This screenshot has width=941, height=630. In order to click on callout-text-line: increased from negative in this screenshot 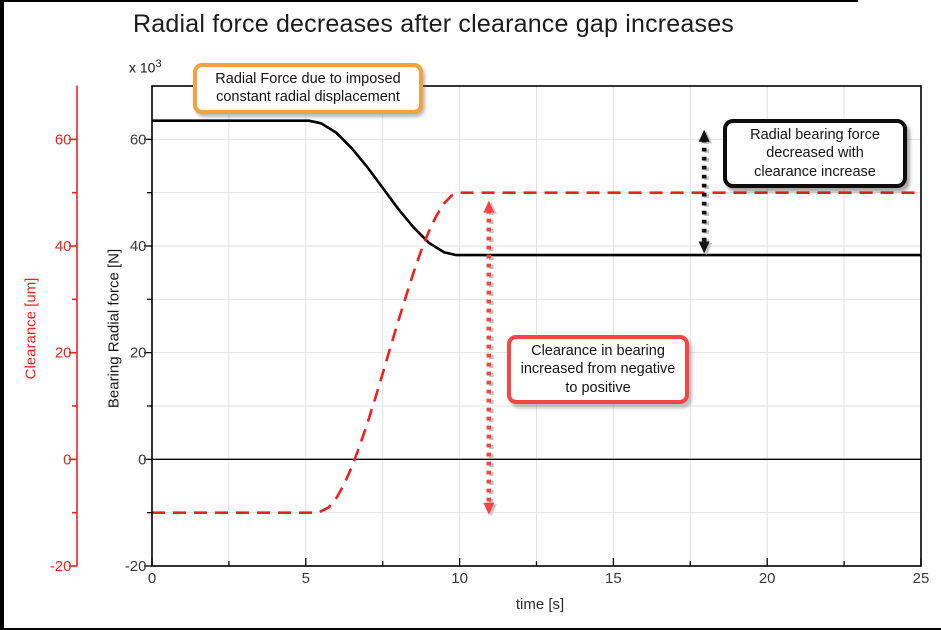, I will do `click(598, 369)`.